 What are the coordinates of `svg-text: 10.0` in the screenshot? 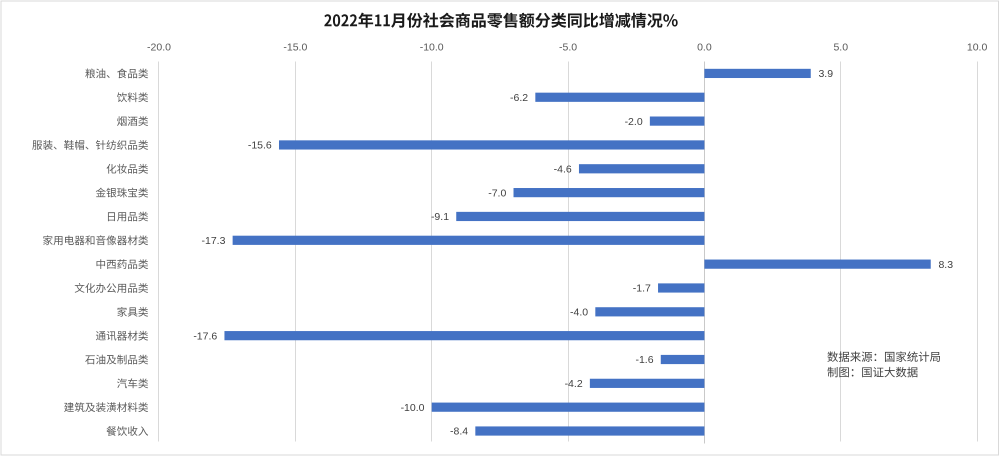 It's located at (977, 48).